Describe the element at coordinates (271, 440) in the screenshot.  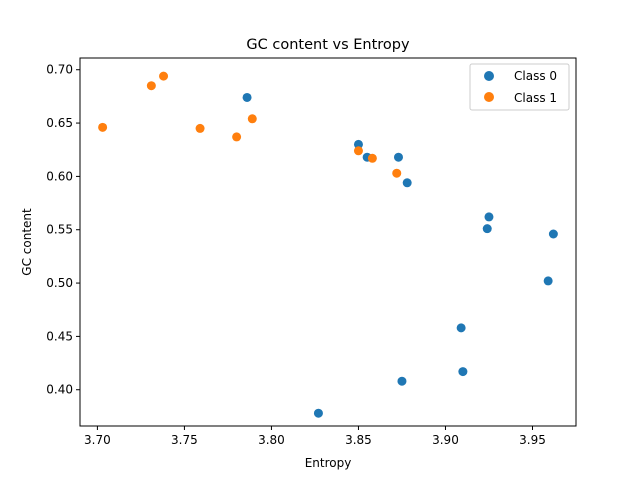
I see `x-tick-label-2: 3.80` at that location.